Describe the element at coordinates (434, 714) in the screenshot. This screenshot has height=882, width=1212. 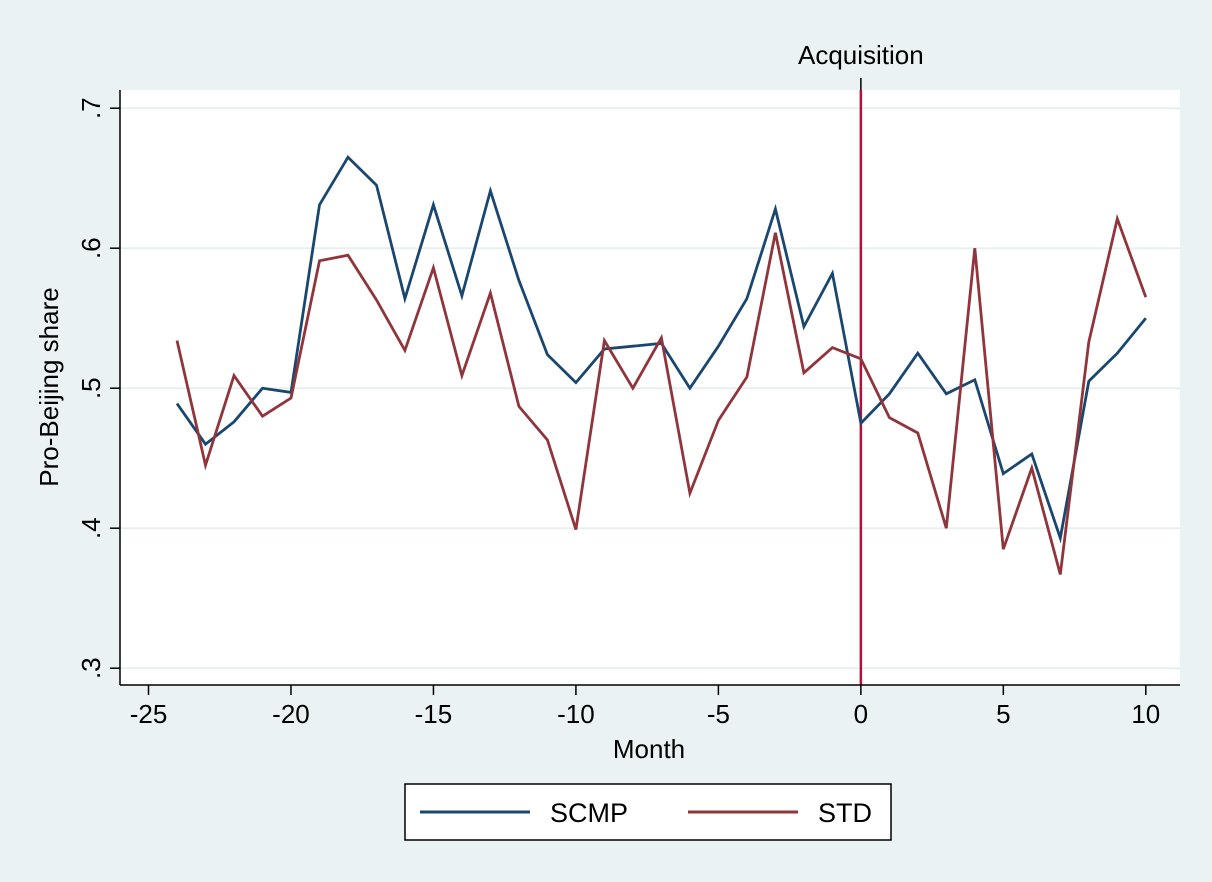
I see `x-tick-label: -15` at that location.